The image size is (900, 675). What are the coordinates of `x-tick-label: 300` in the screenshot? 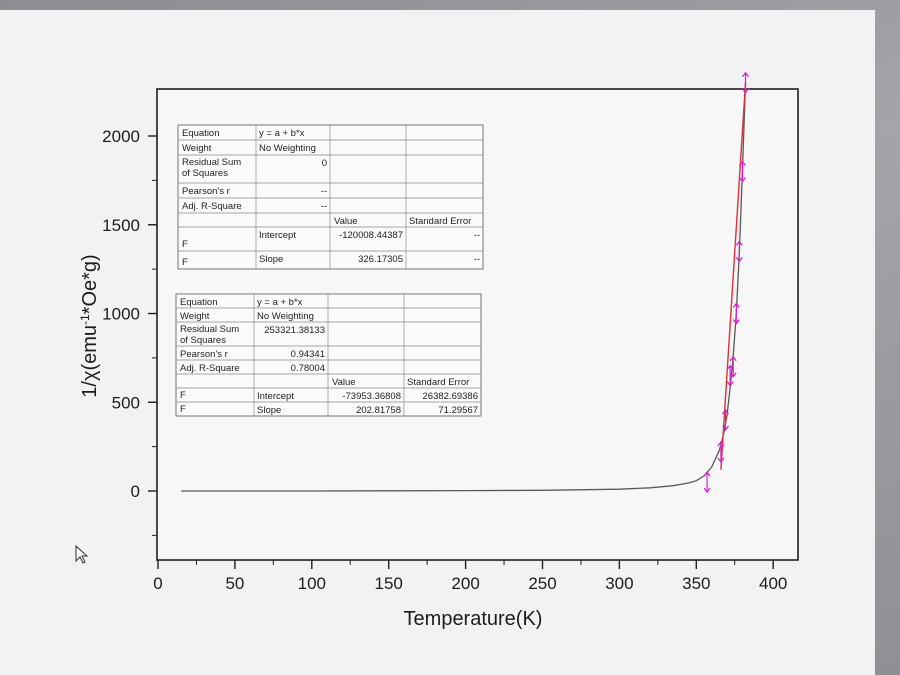 It's located at (619, 583).